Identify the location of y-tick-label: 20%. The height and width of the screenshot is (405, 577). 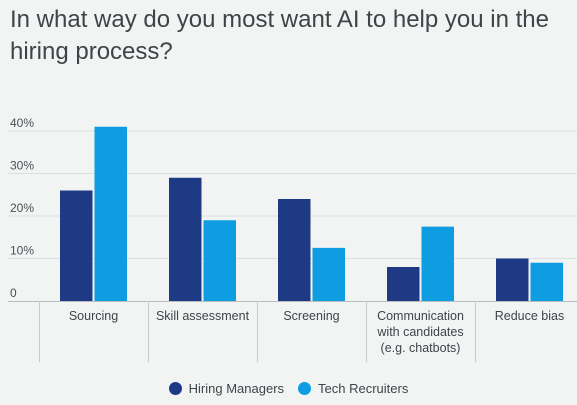
(22, 208).